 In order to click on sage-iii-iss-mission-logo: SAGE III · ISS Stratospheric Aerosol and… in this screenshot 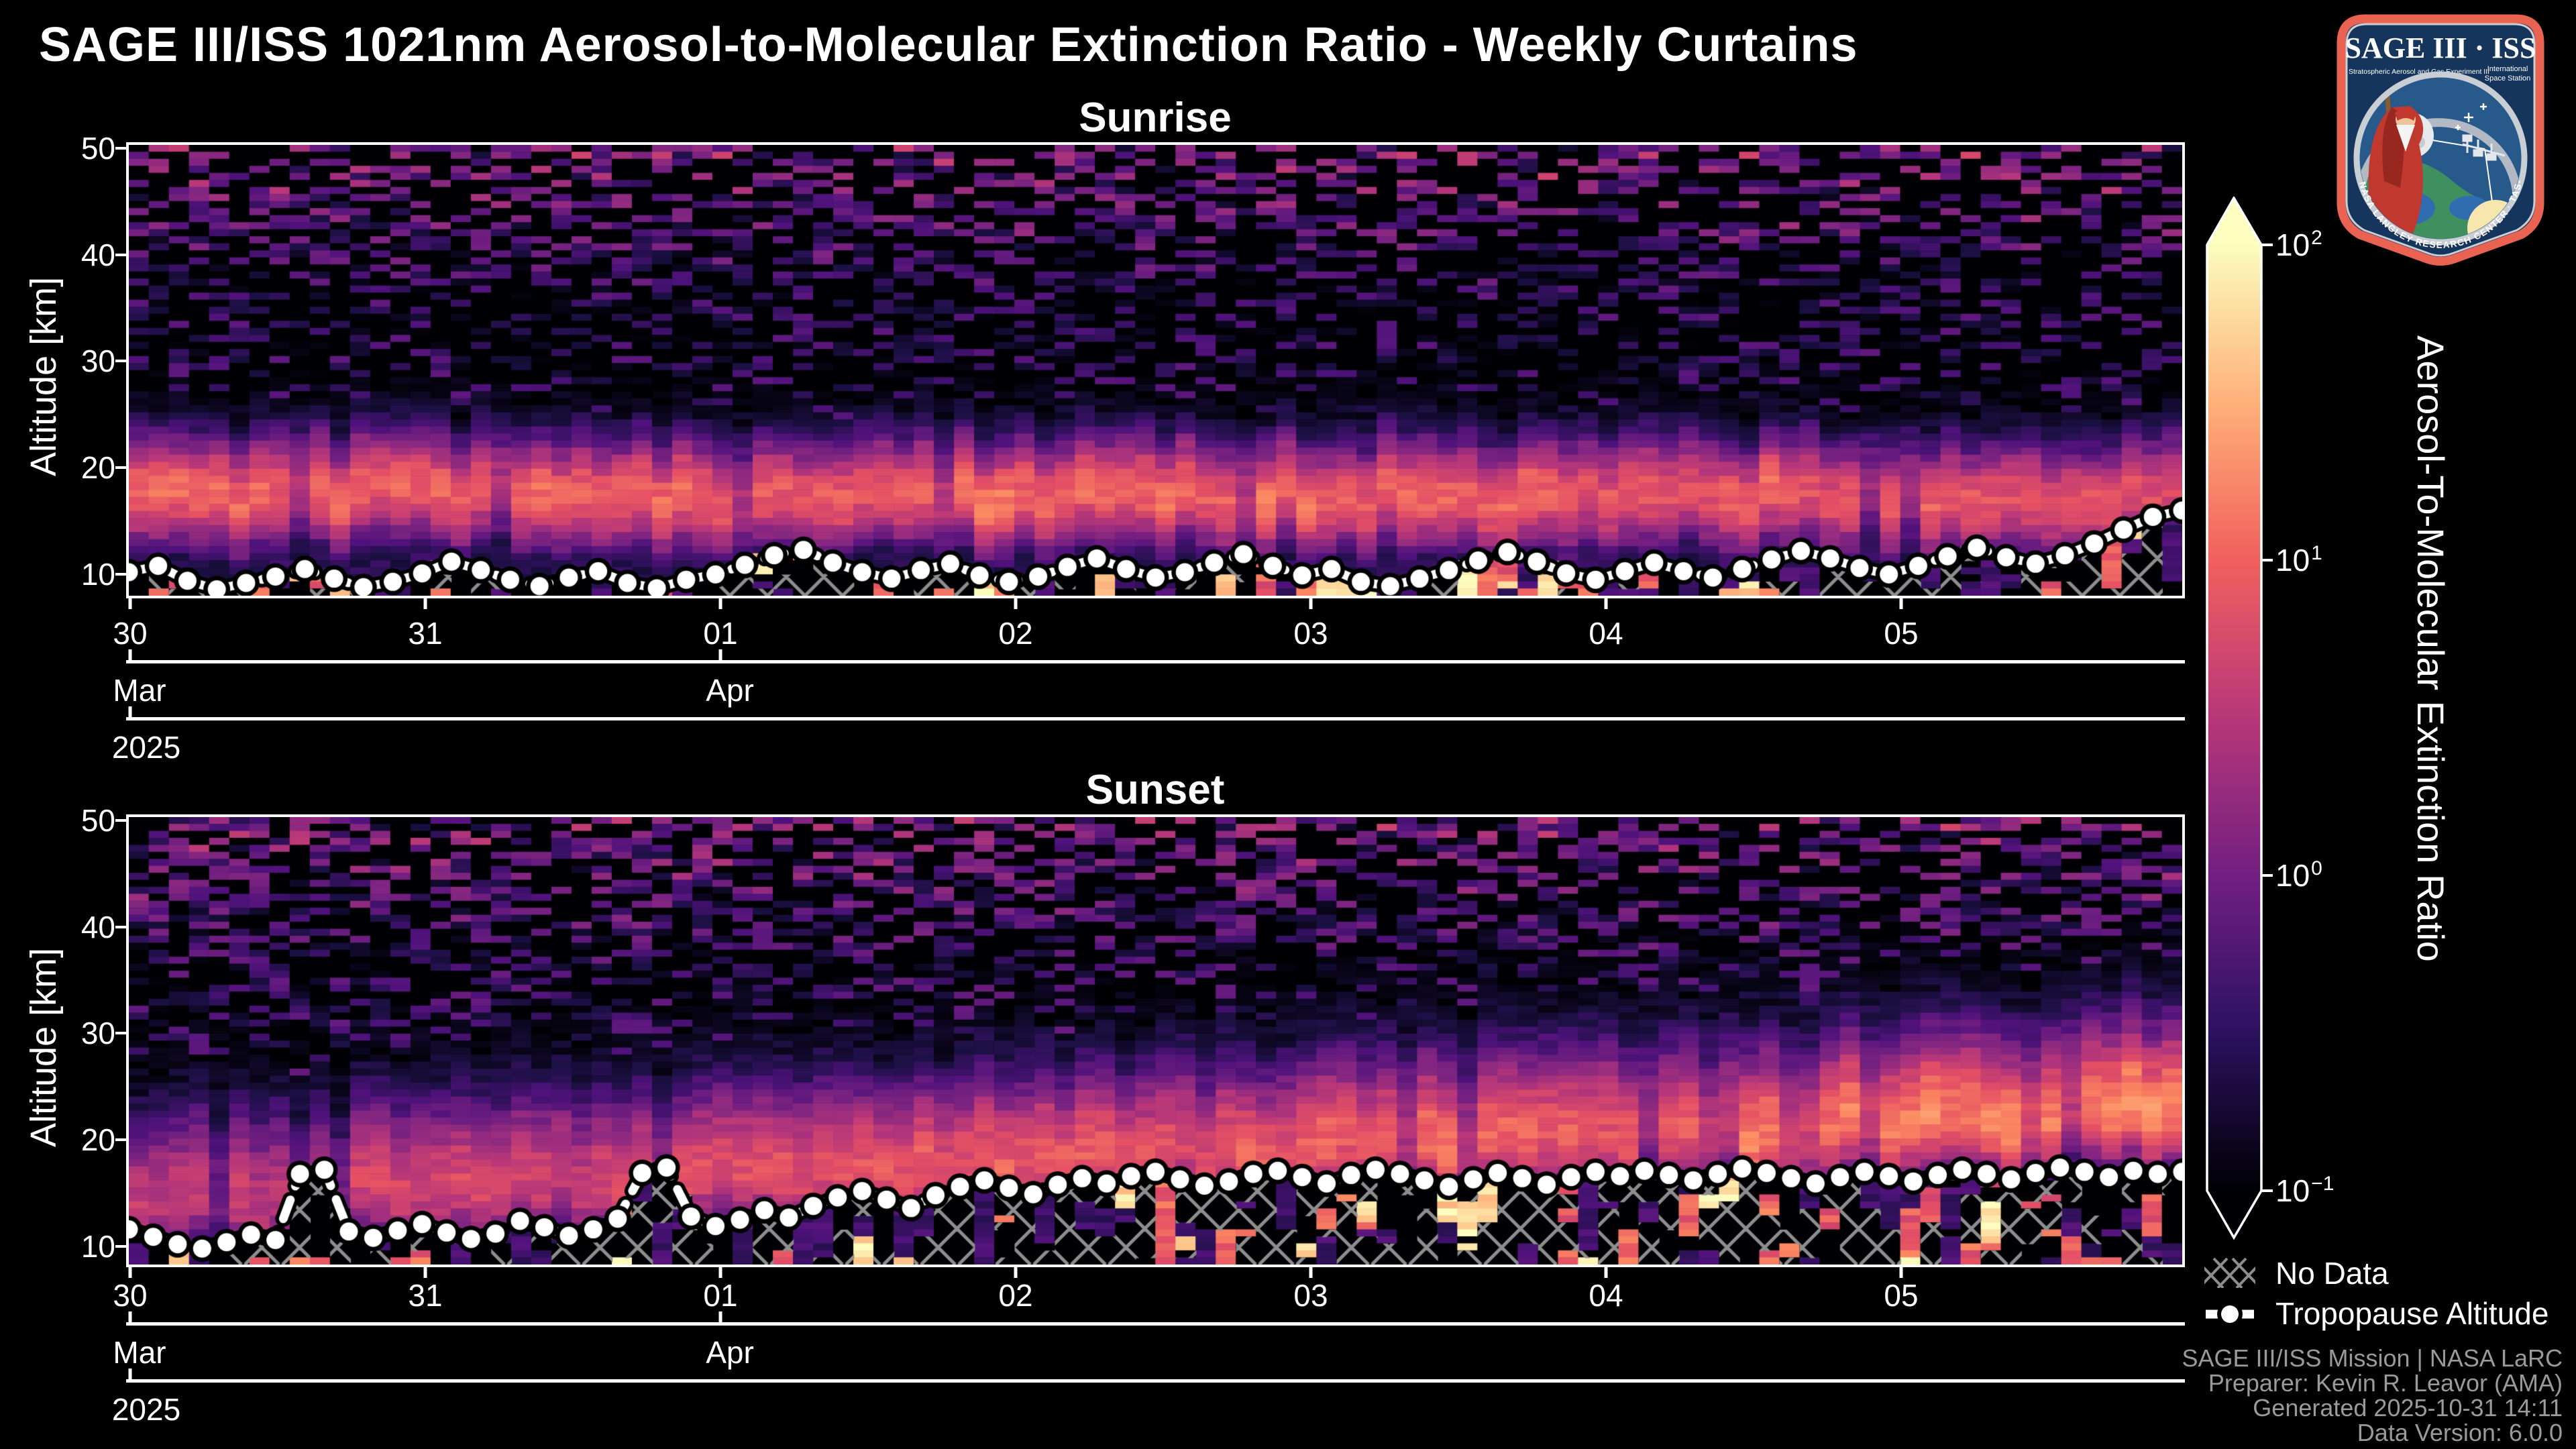, I will do `click(2434, 136)`.